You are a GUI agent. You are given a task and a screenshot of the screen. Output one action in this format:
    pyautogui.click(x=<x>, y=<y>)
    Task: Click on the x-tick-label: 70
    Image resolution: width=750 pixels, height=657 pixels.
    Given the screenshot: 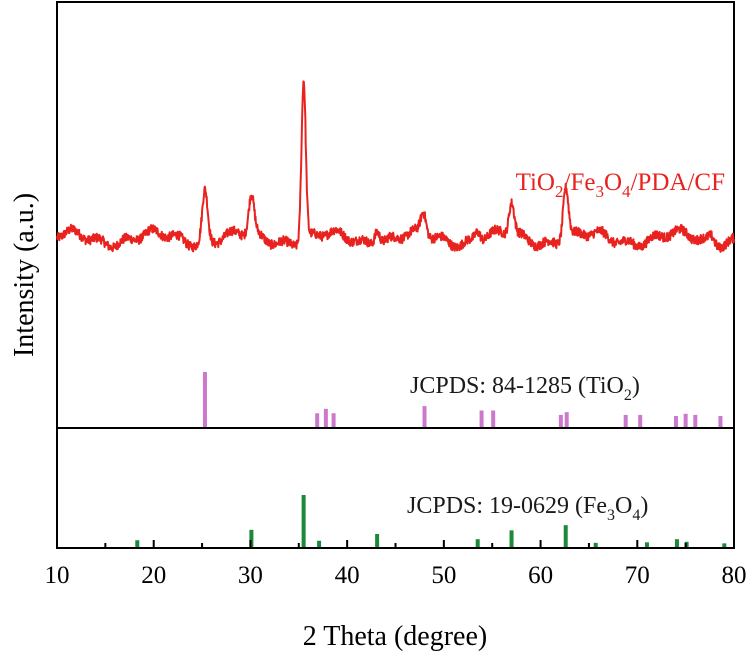 What is the action you would take?
    pyautogui.click(x=637, y=575)
    